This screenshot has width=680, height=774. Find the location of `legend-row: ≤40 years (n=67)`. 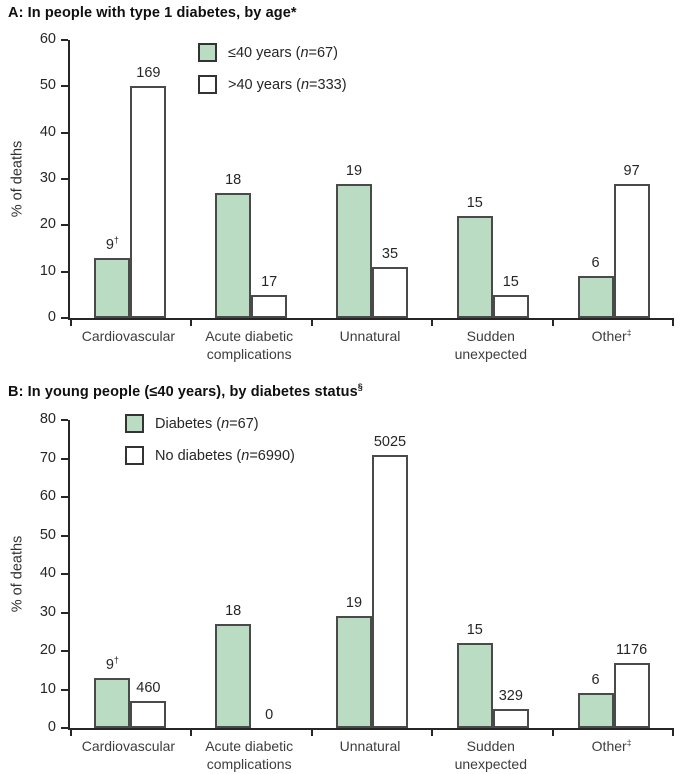

legend-row: ≤40 years (n=67) is located at coordinates (272, 52).